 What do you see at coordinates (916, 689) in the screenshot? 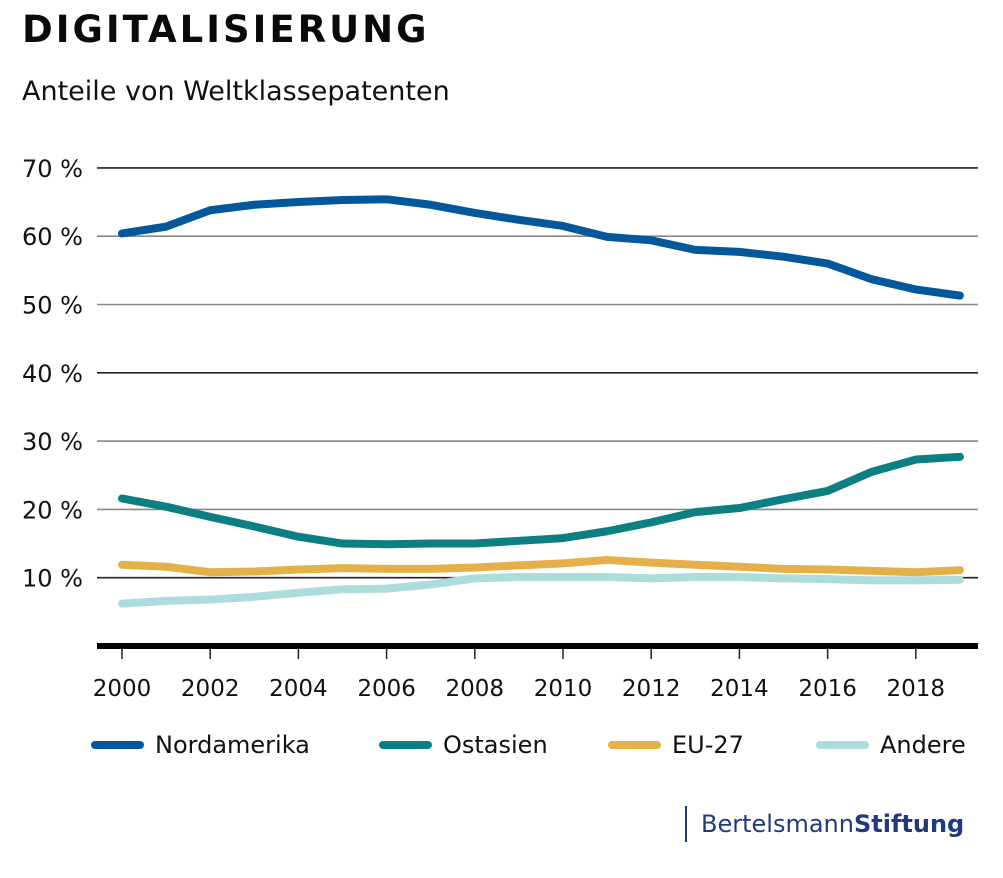
I see `x-tick-label: 2018` at bounding box center [916, 689].